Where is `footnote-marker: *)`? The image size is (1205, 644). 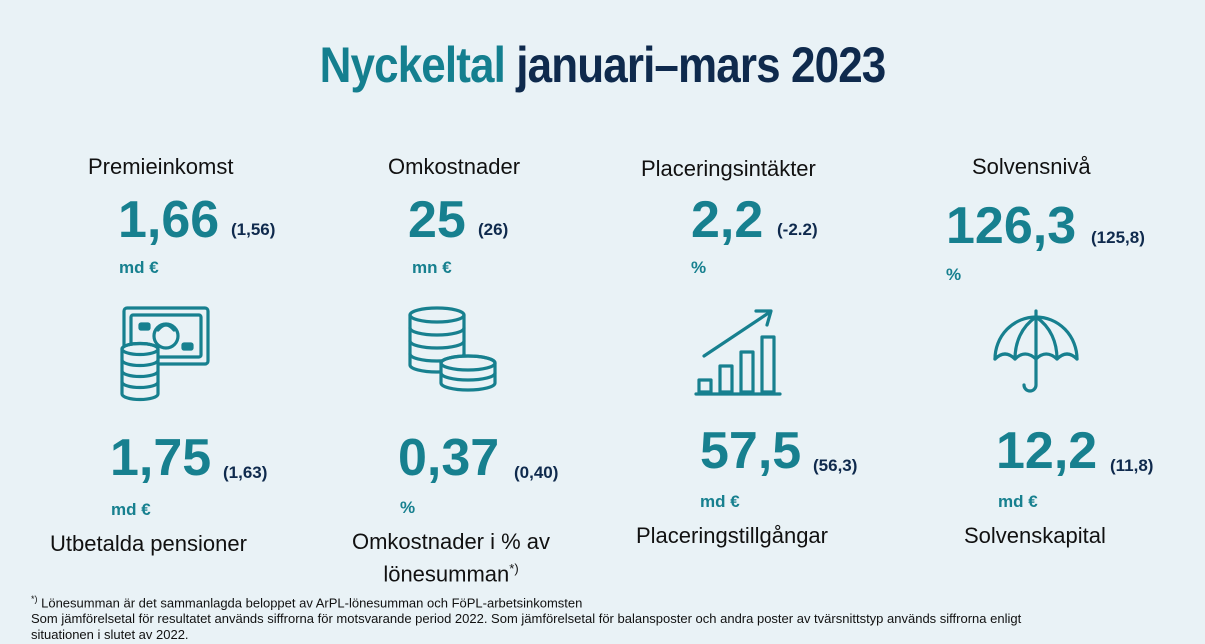 footnote-marker: *) is located at coordinates (514, 568).